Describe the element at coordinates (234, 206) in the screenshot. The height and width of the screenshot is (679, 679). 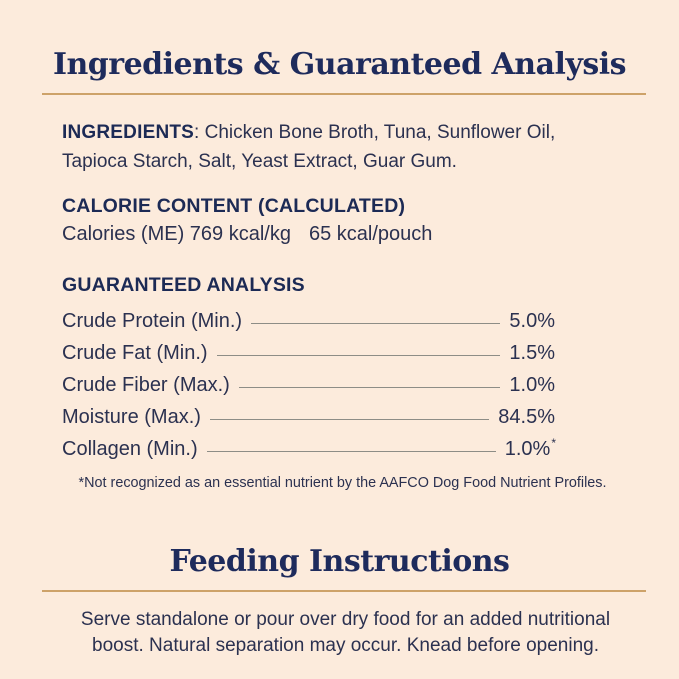
I see `calorie-content-heading: CALORIE CONTENT (CALCULATED)` at that location.